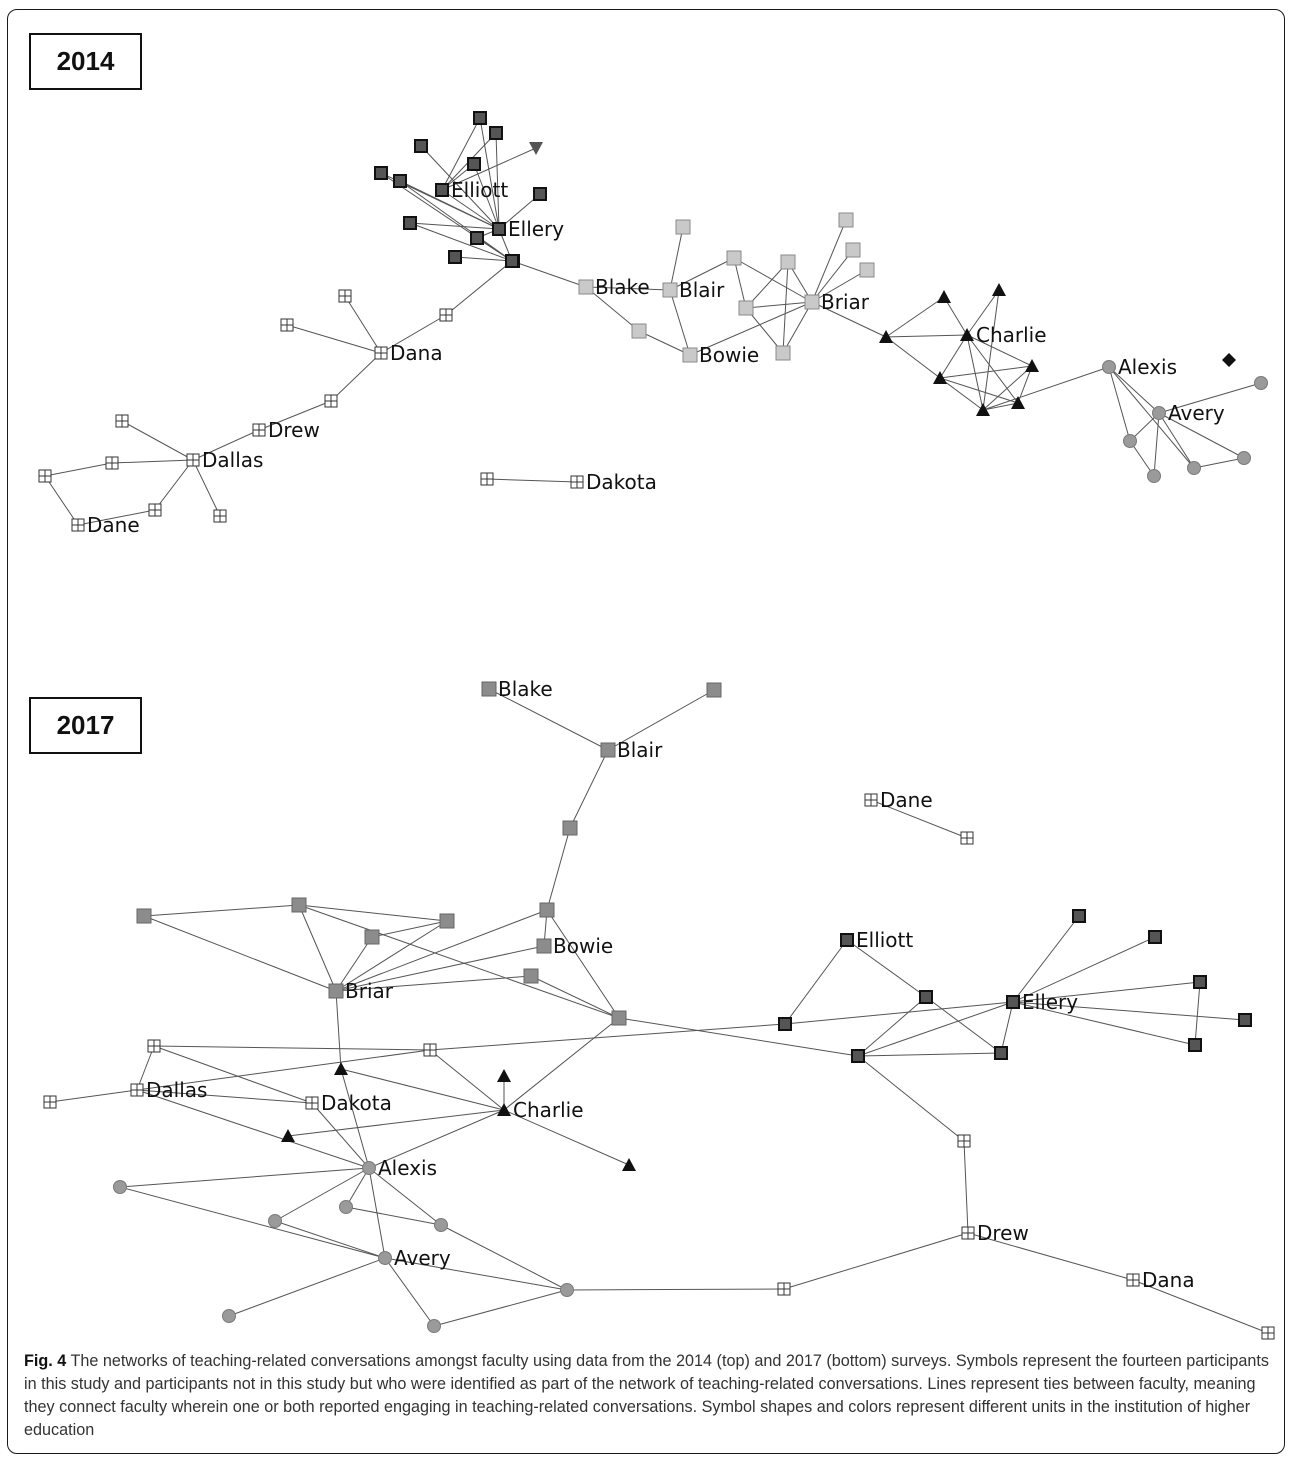 The image size is (1295, 1462). Describe the element at coordinates (812, 302) in the screenshot. I see `node-t_briar` at that location.